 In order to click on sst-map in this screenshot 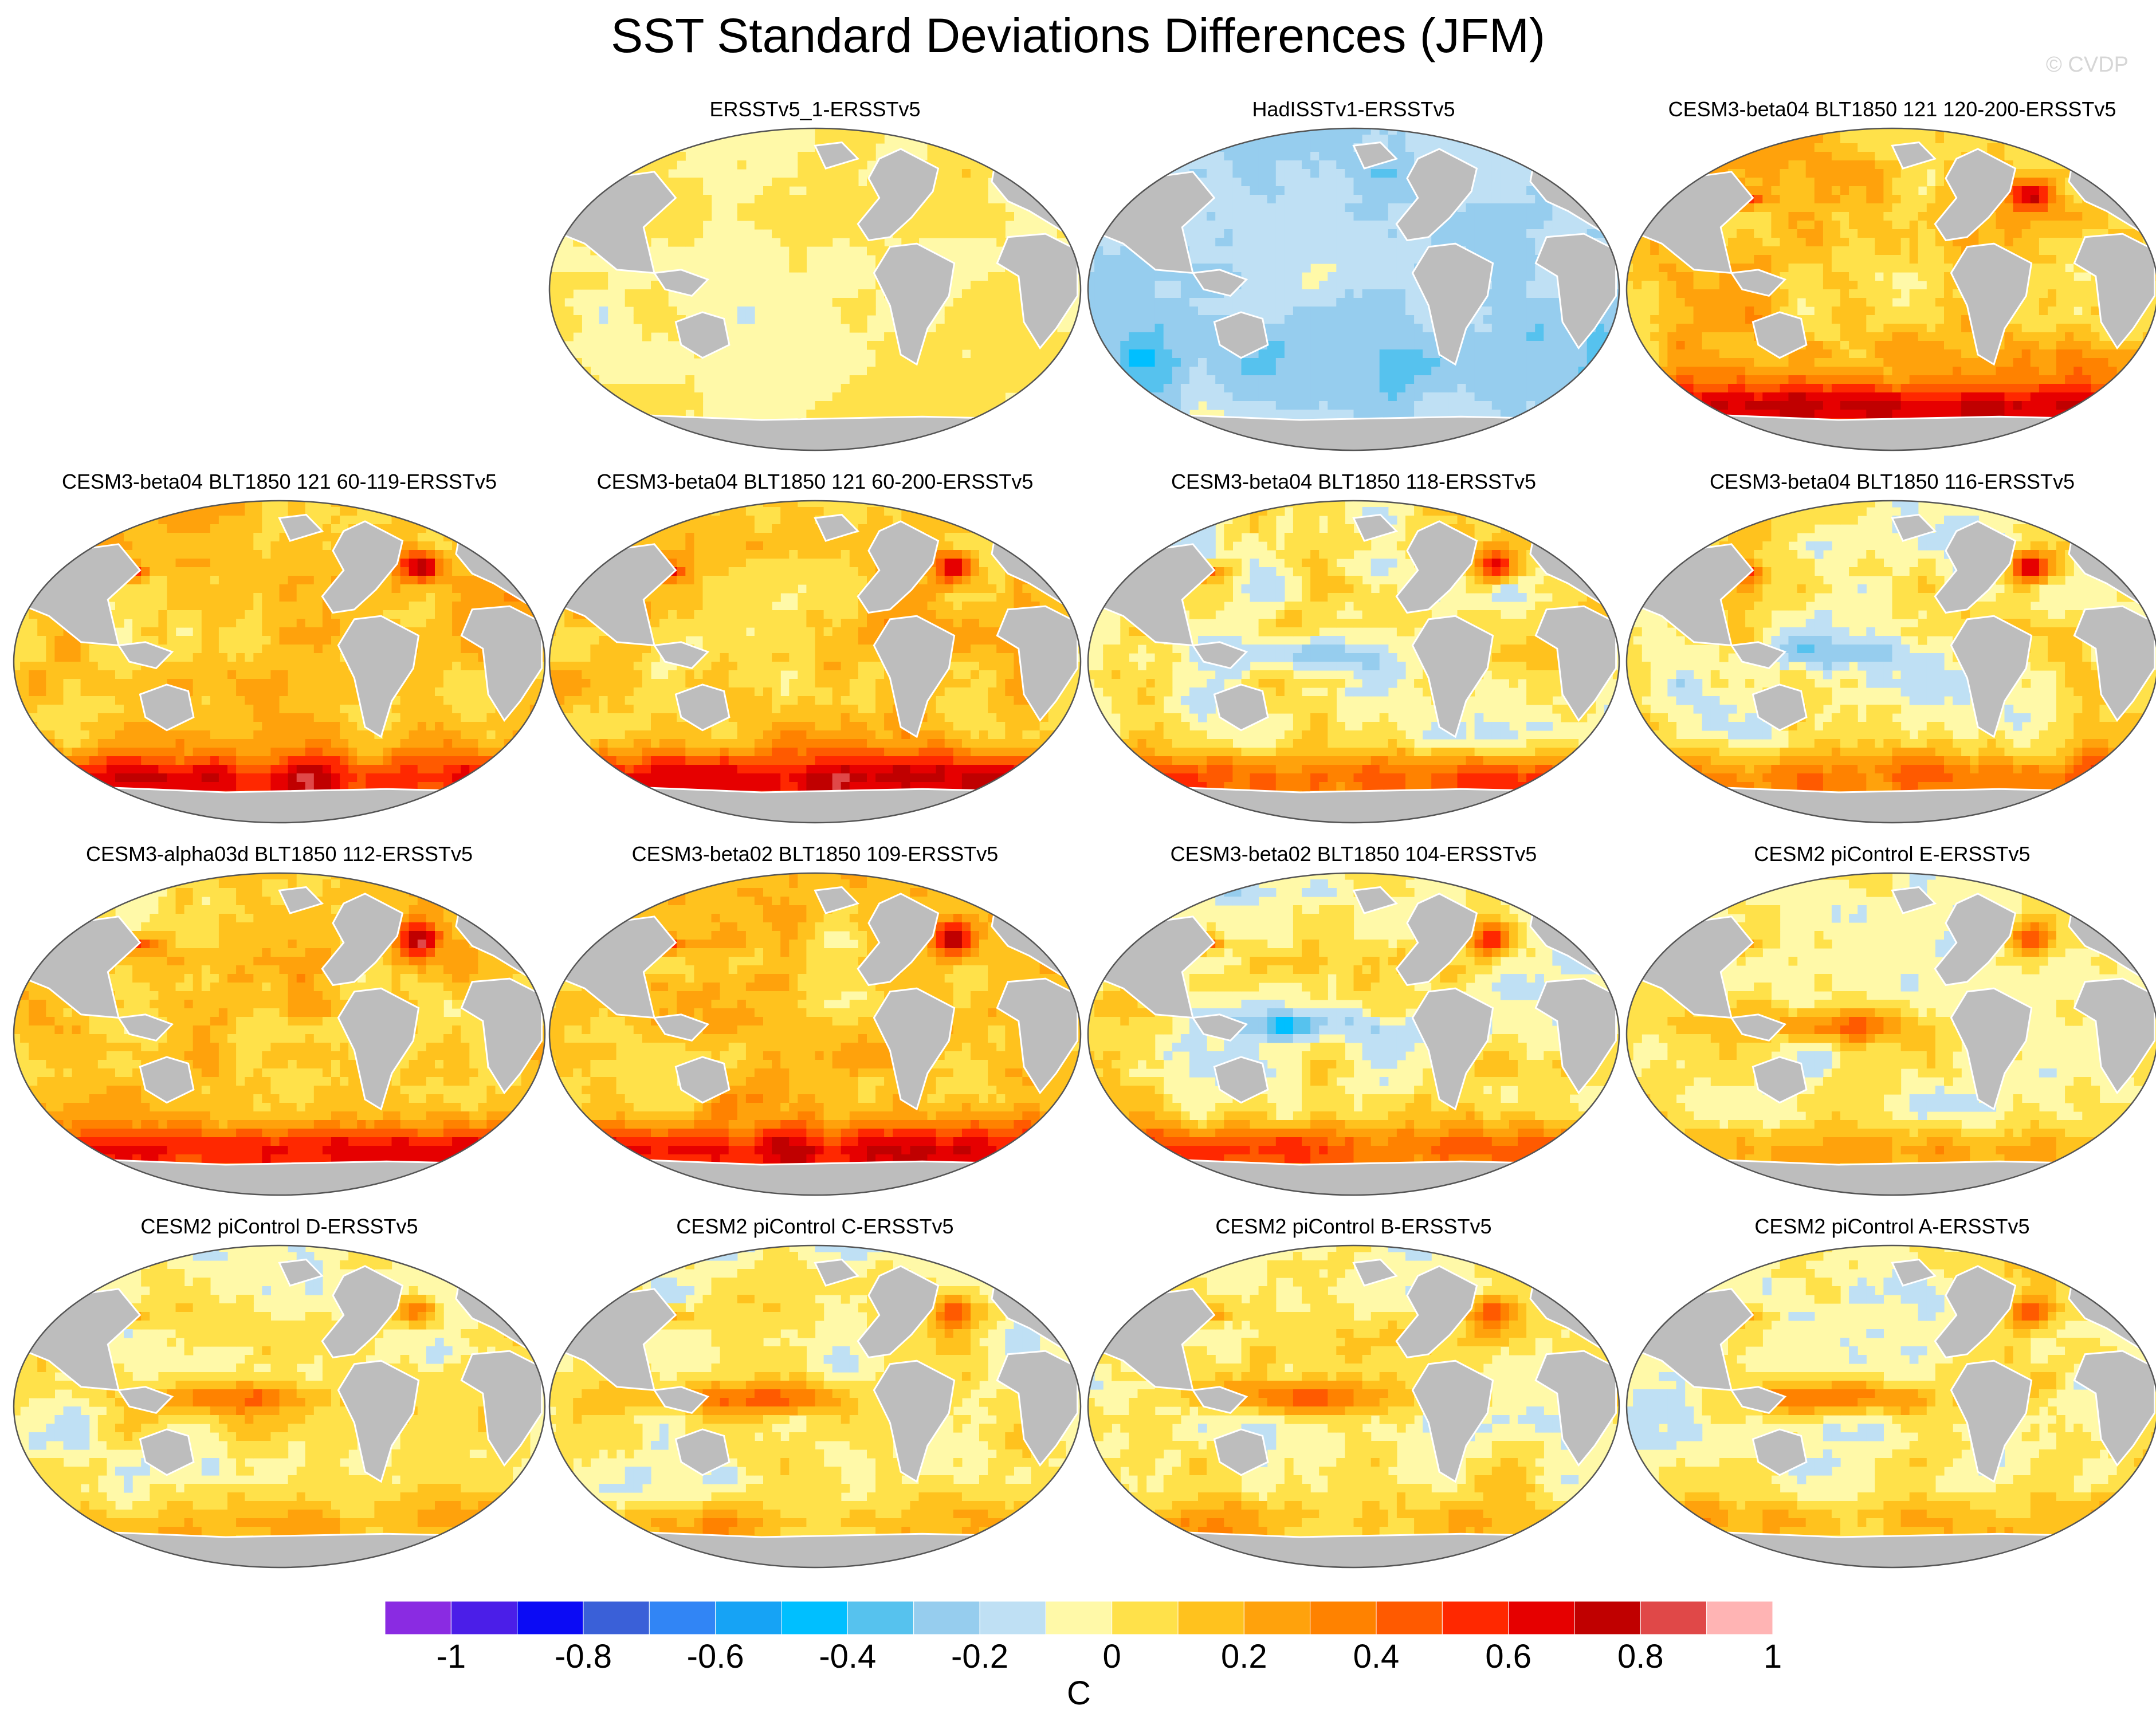, I will do `click(815, 289)`.